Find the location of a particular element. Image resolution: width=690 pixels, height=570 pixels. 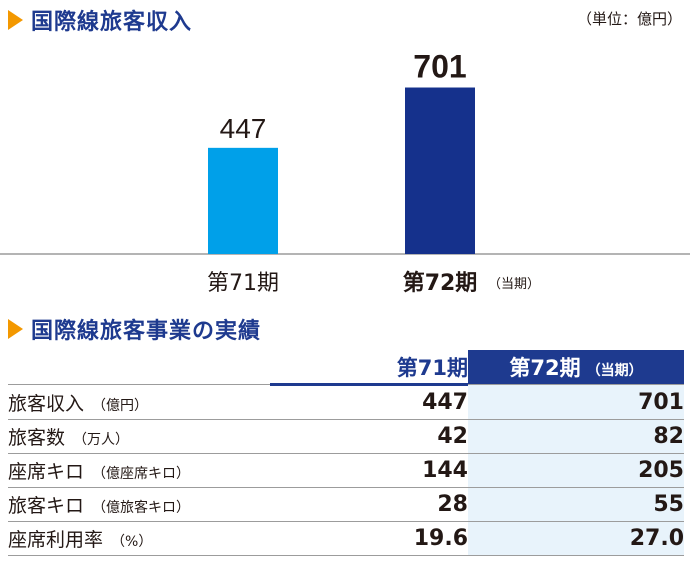

revenue-heading: 国際線旅客収入 is located at coordinates (100, 20).